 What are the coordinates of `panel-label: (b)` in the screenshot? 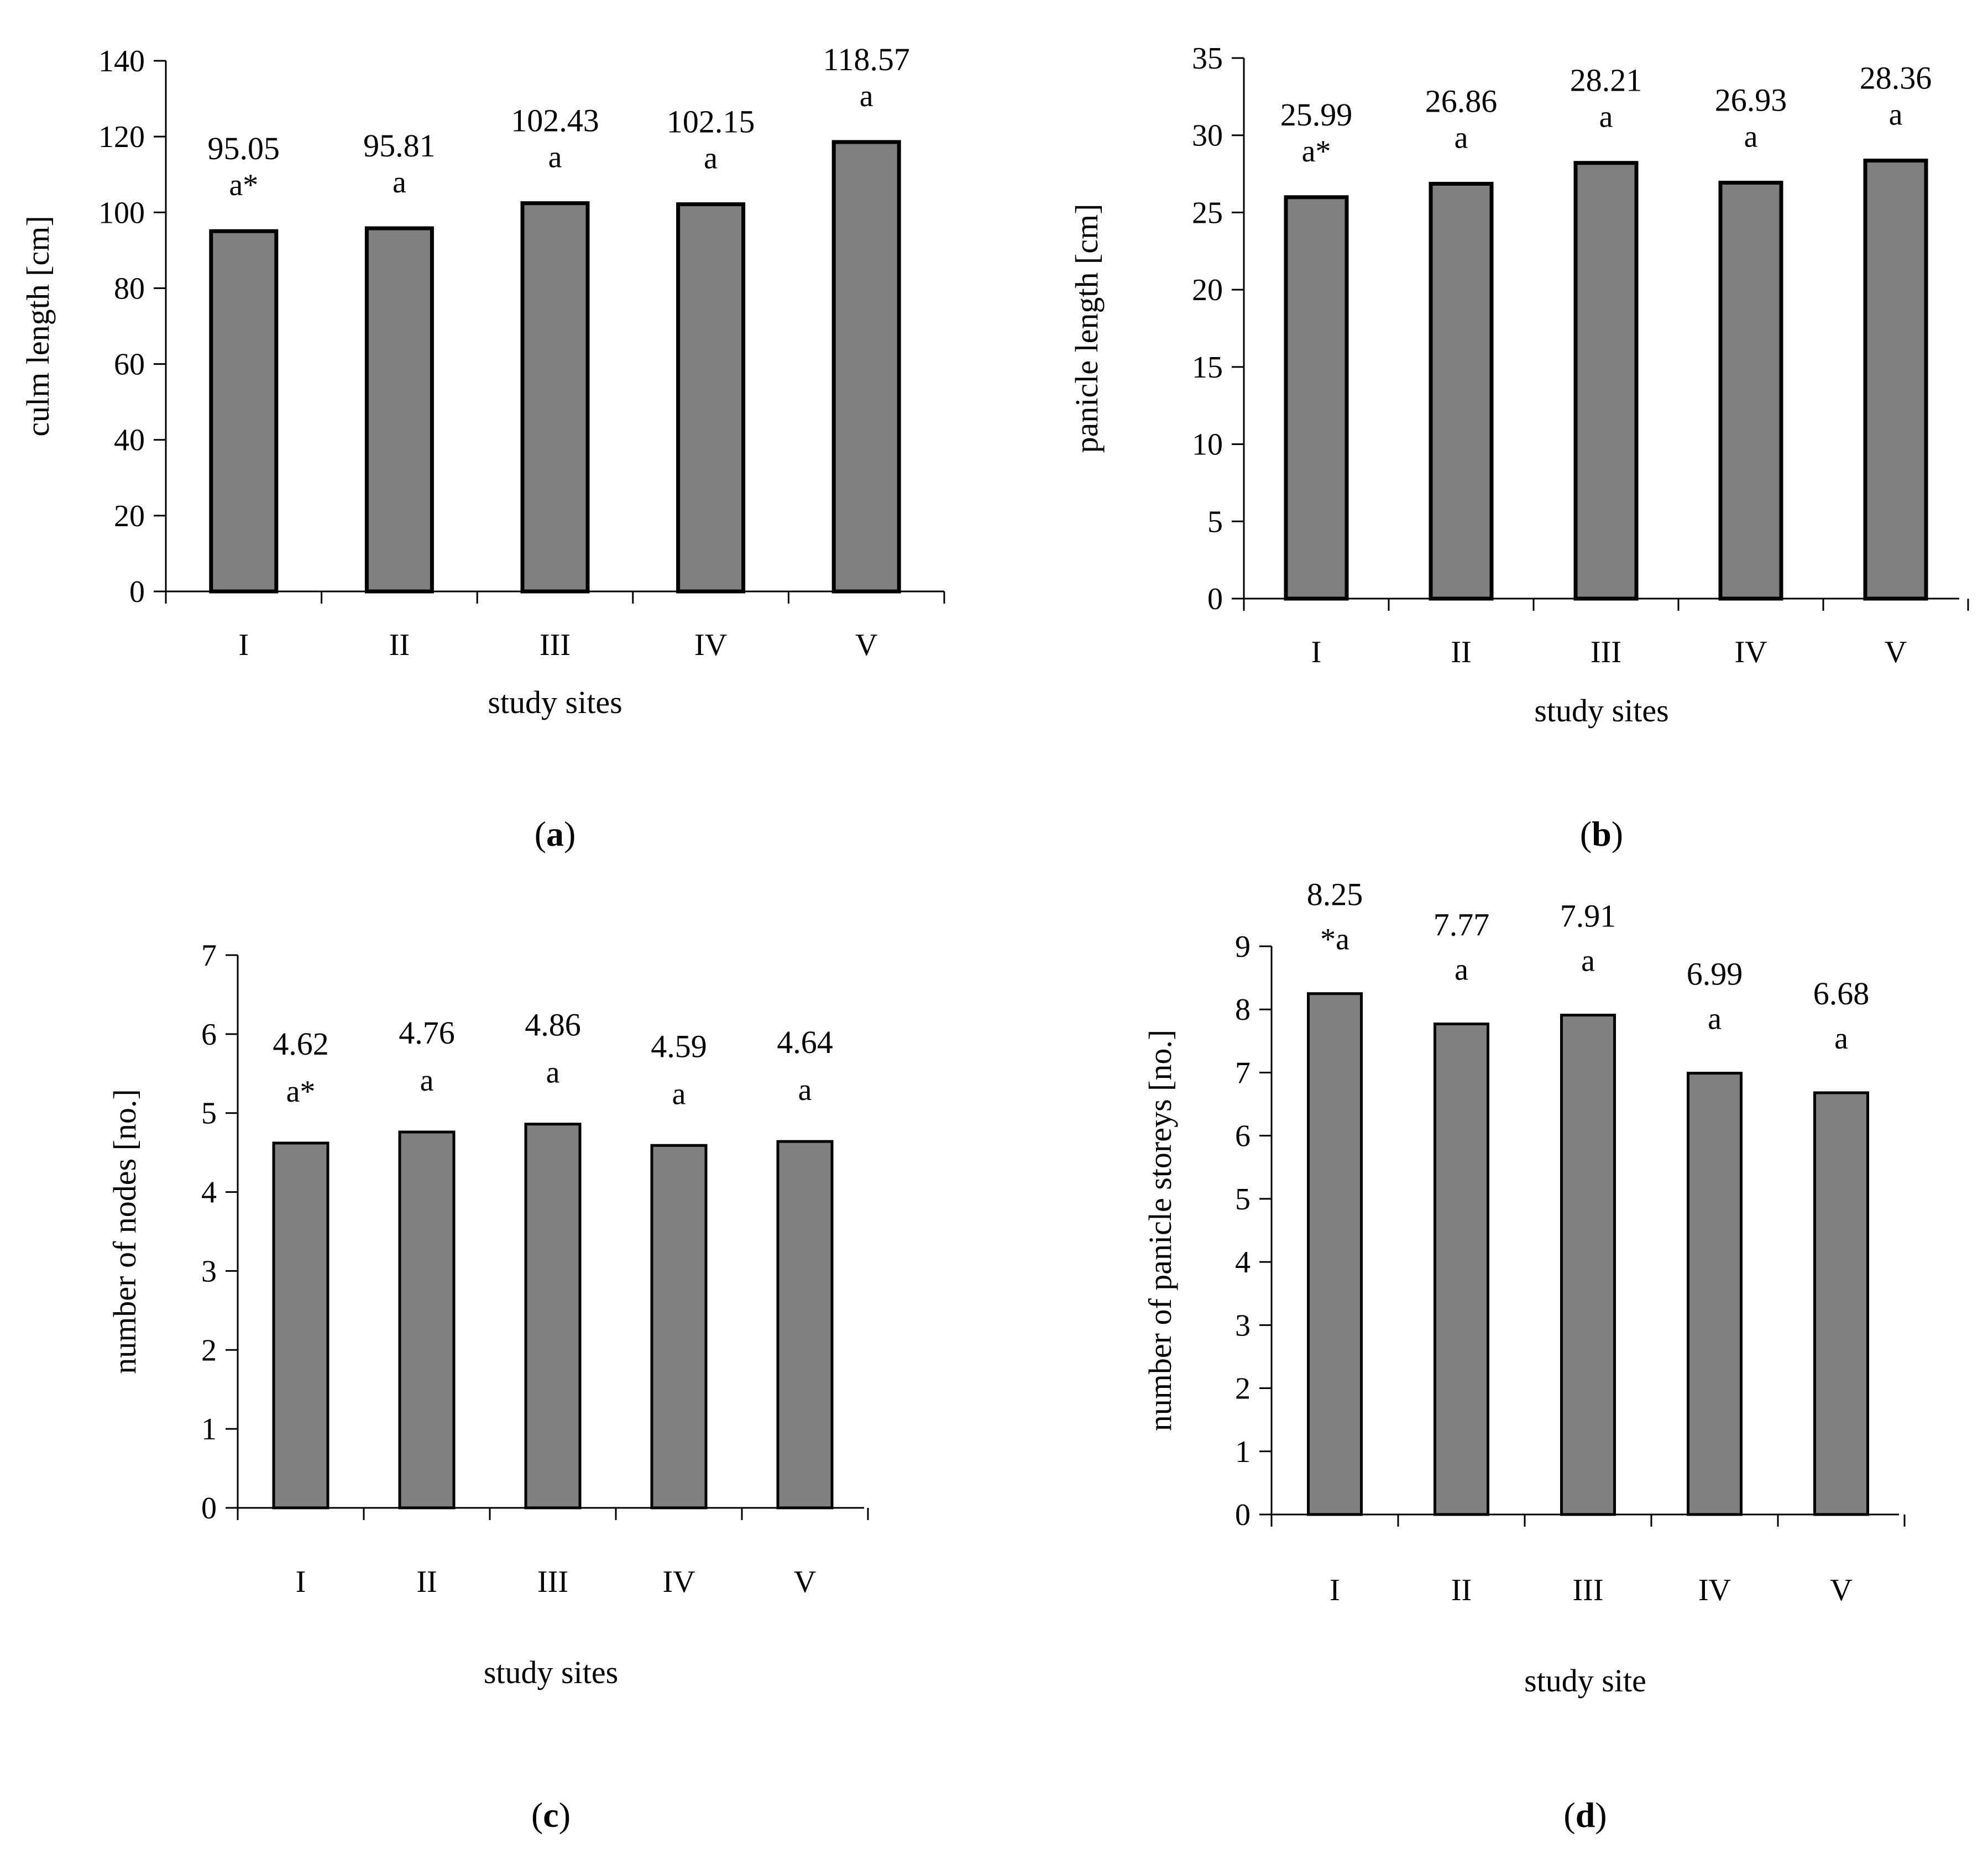 It's located at (1602, 833).